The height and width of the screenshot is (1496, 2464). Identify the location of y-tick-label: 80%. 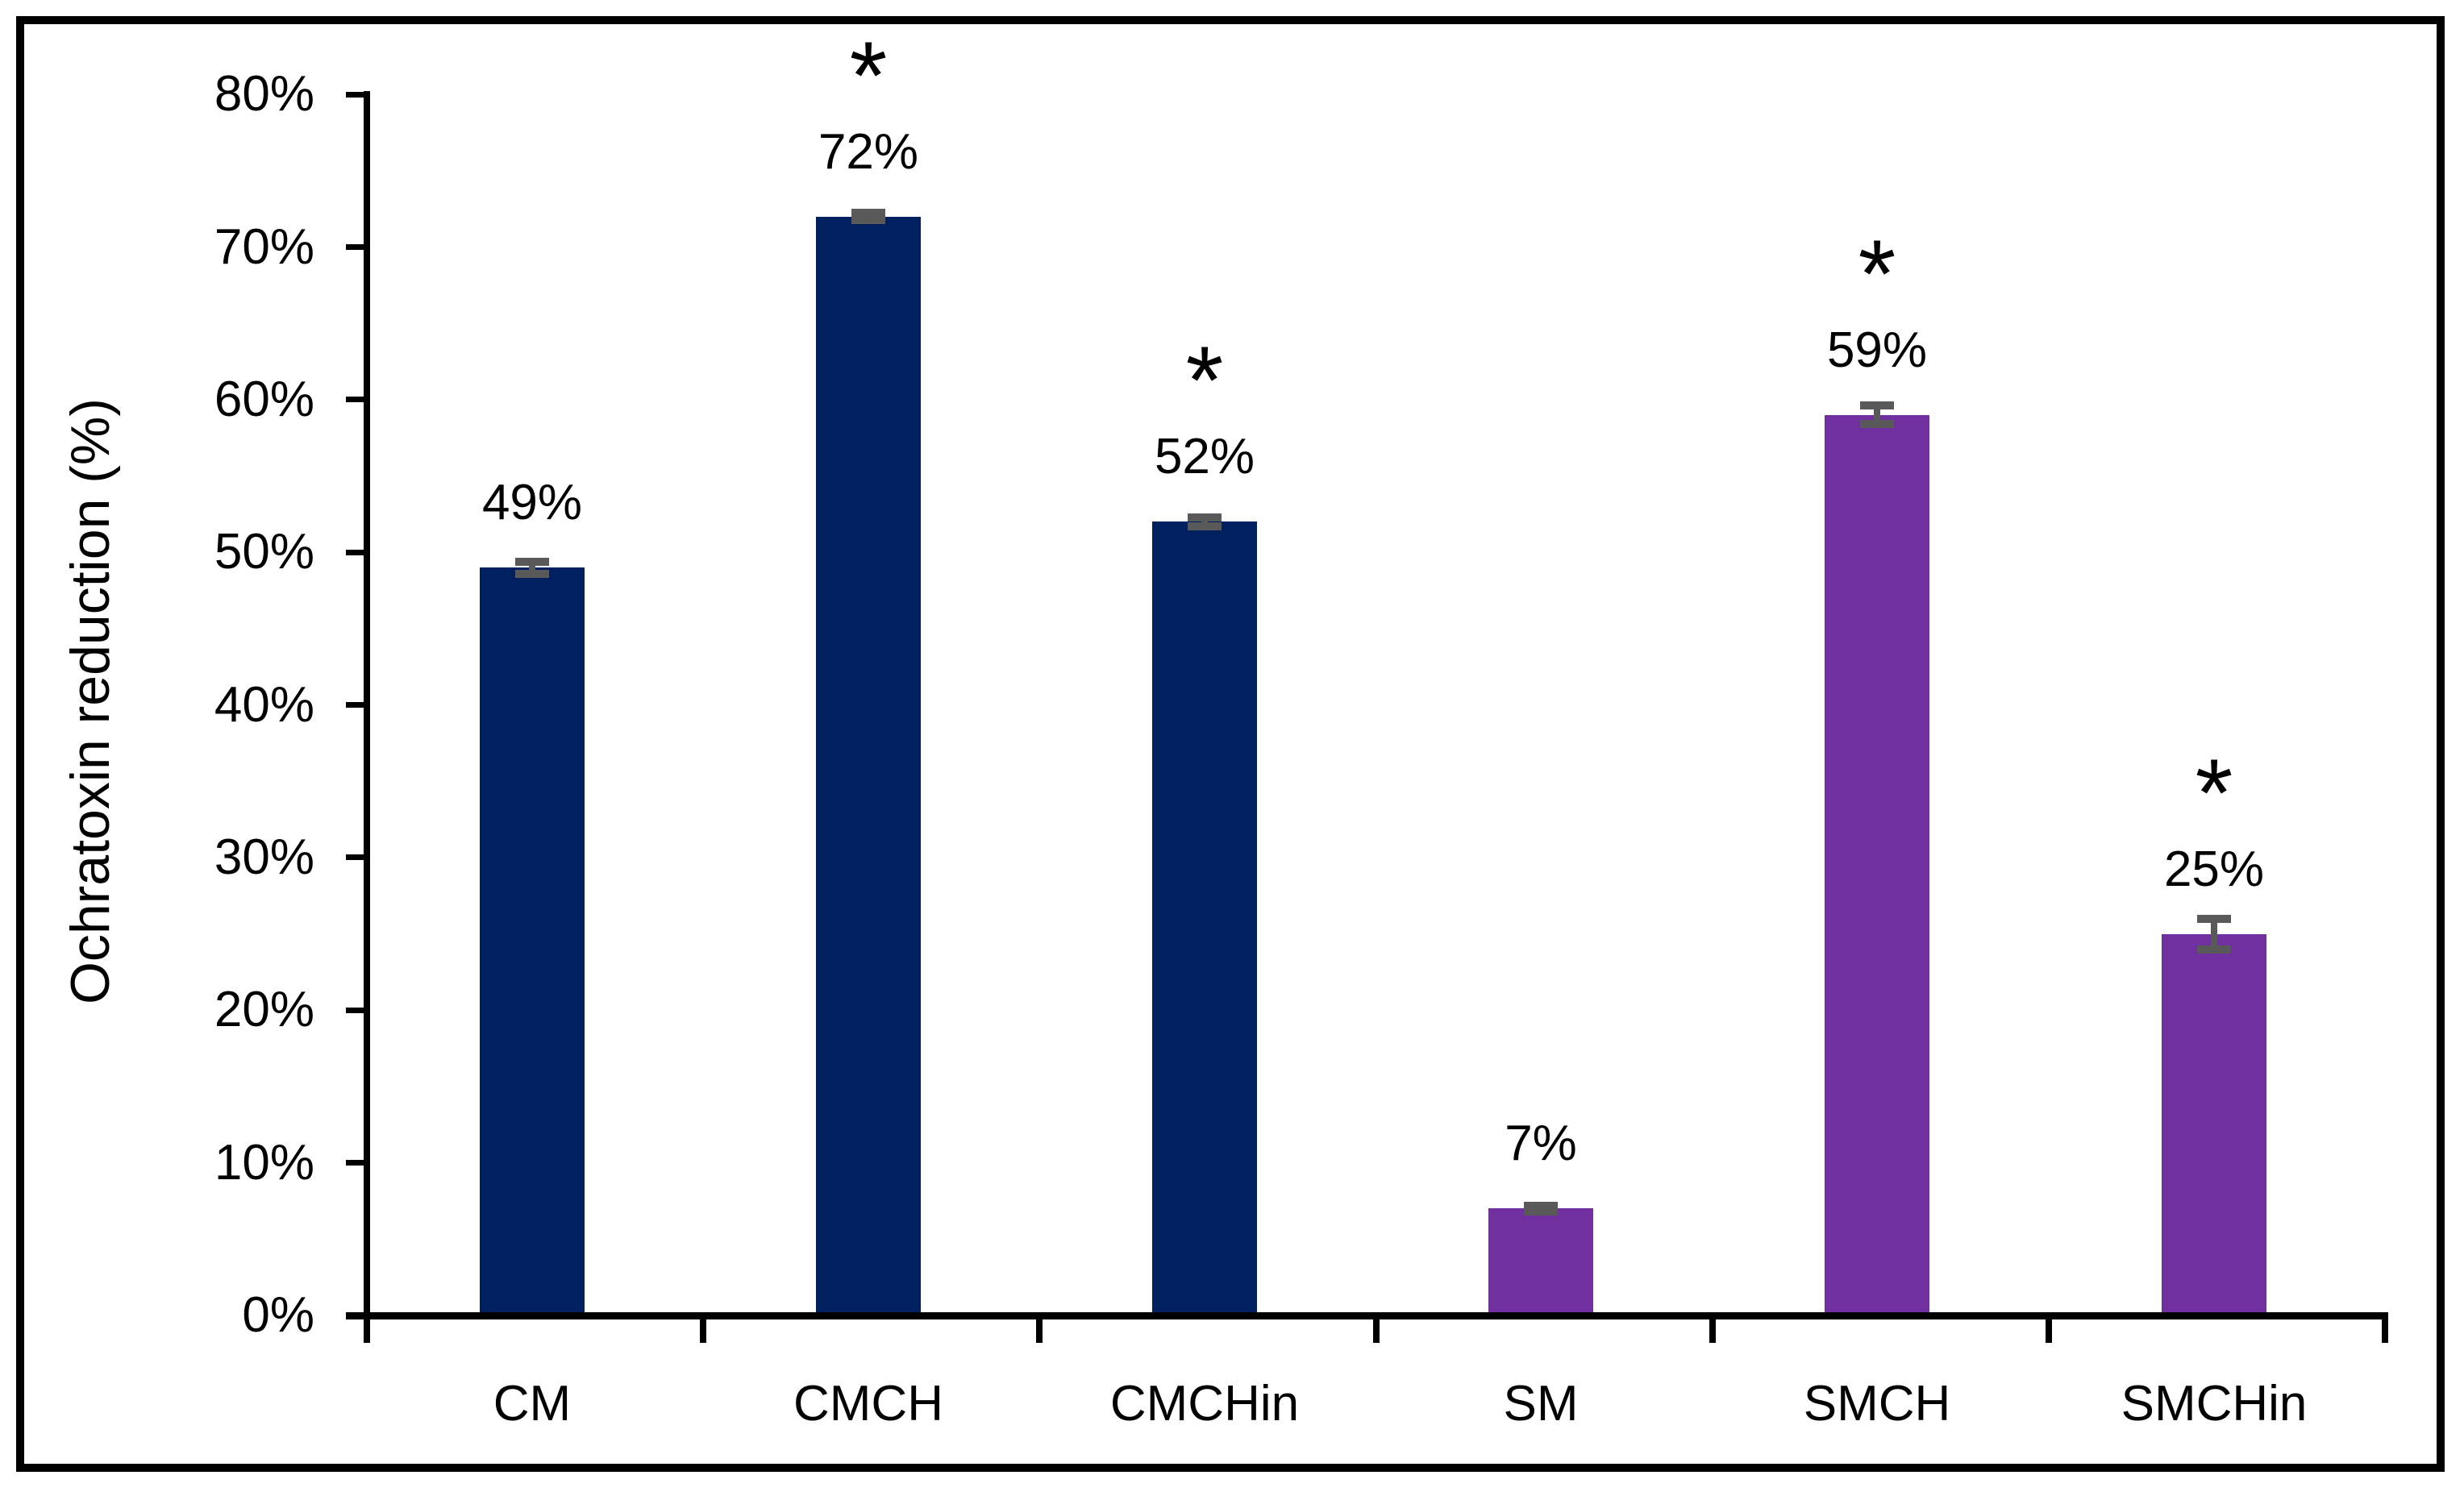
(264, 94).